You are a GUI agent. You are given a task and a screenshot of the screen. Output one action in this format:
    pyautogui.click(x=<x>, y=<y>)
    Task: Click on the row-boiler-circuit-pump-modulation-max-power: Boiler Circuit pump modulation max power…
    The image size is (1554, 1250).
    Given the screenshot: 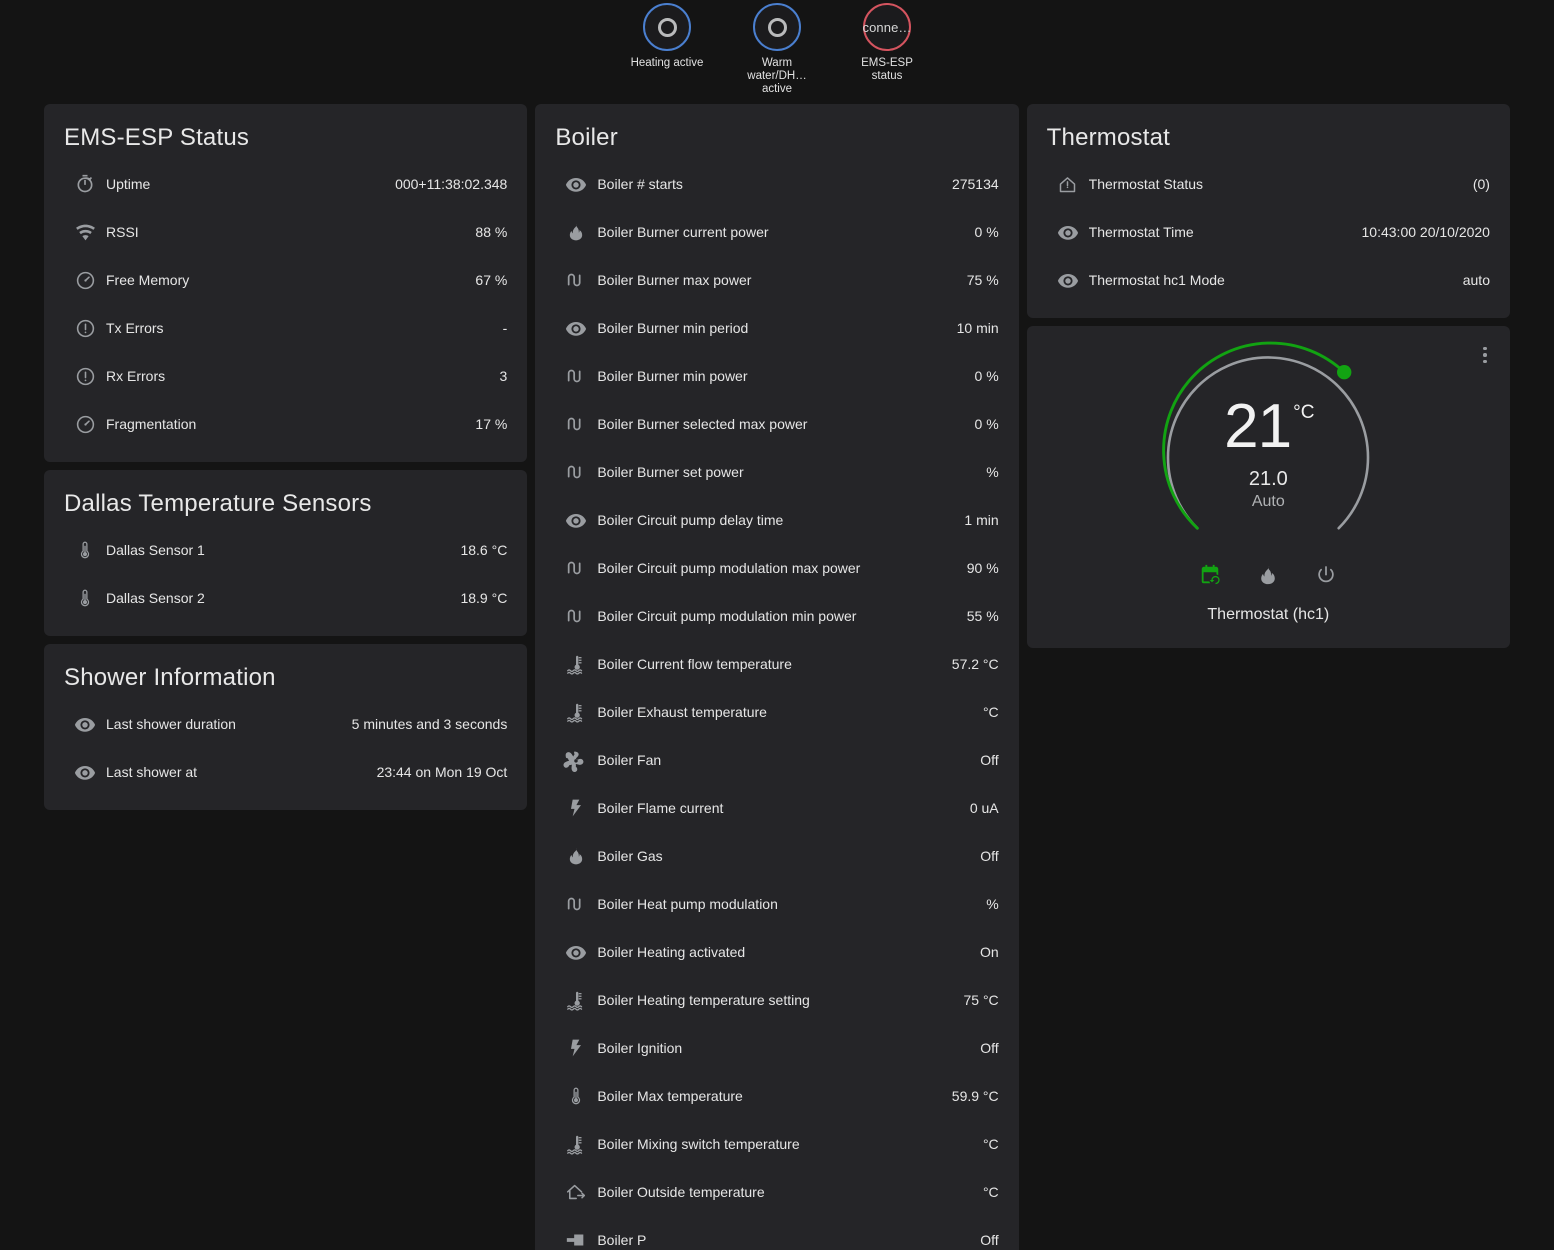 What is the action you would take?
    pyautogui.click(x=777, y=568)
    